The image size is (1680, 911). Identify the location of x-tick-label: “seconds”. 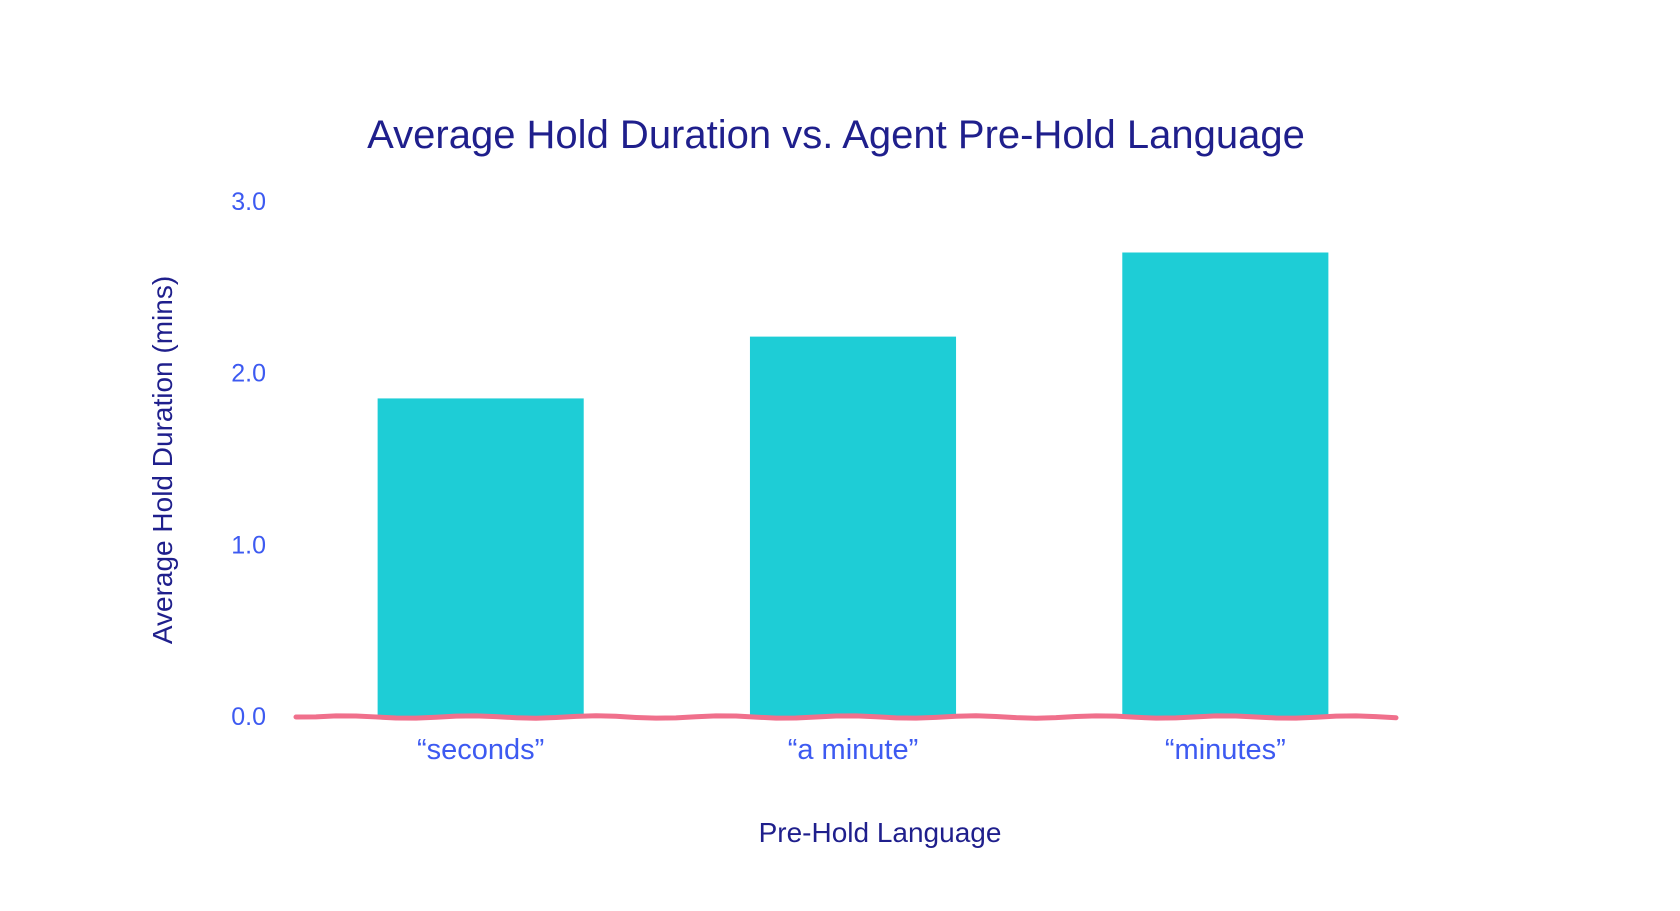
(480, 750).